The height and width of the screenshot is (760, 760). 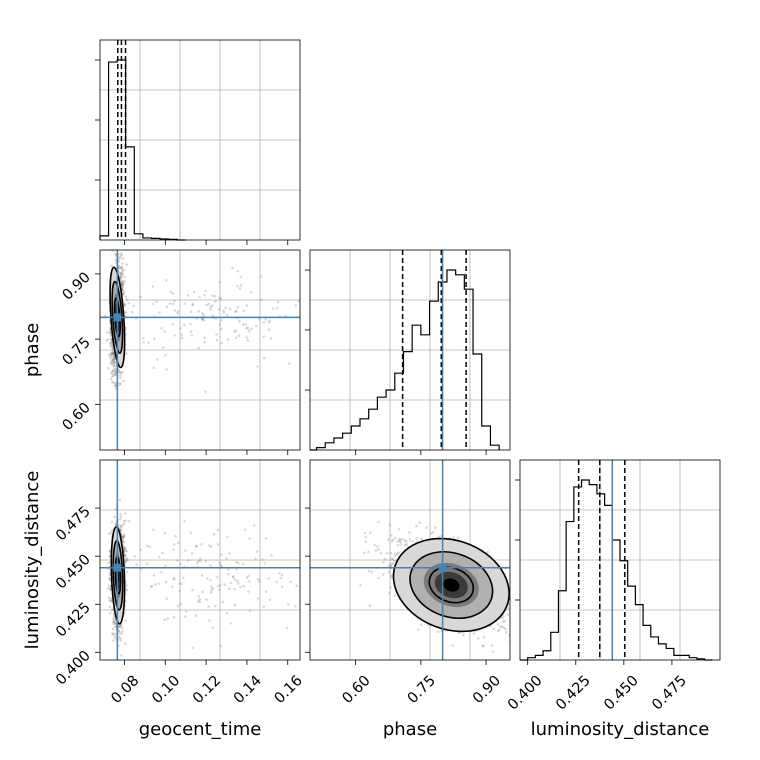 What do you see at coordinates (621, 693) in the screenshot?
I see `x-tick-label: 0.450` at bounding box center [621, 693].